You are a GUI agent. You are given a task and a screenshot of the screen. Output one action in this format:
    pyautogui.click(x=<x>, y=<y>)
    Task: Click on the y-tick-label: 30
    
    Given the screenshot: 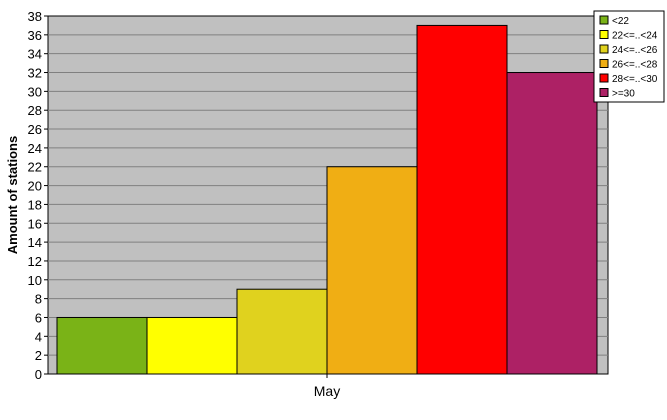 What is the action you would take?
    pyautogui.click(x=35, y=91)
    